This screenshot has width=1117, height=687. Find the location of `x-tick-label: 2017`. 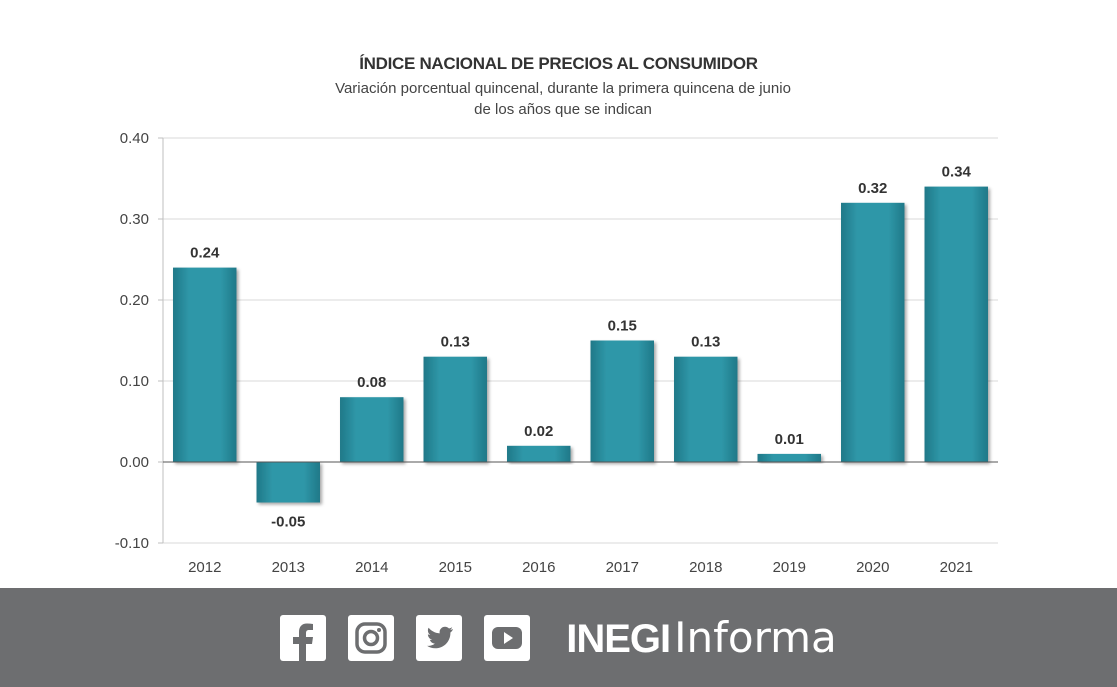

x-tick-label: 2017 is located at coordinates (622, 567).